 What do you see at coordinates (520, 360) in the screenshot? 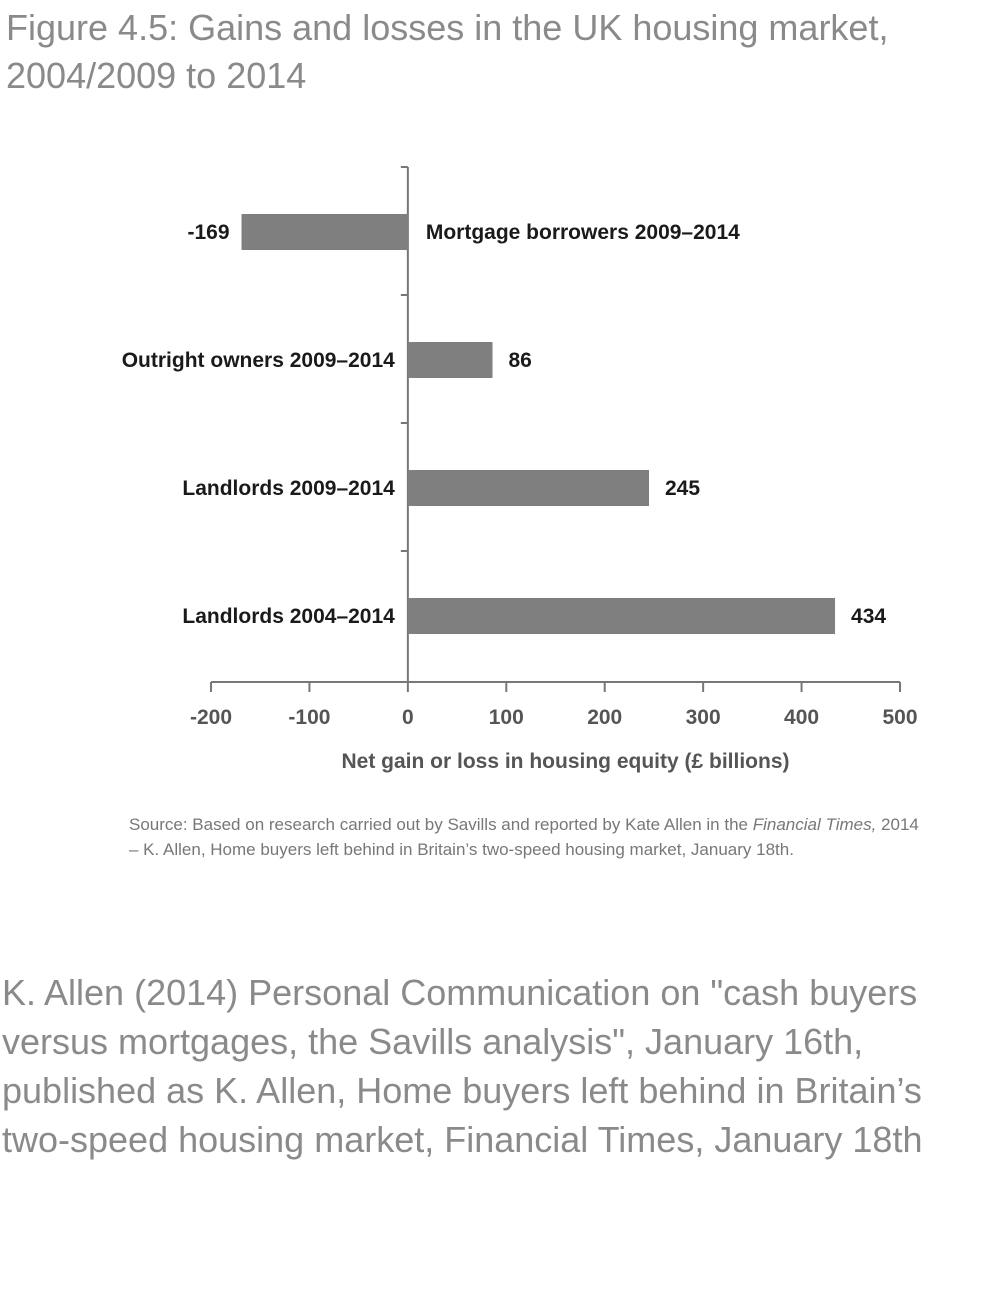
I see `value-label: 86` at bounding box center [520, 360].